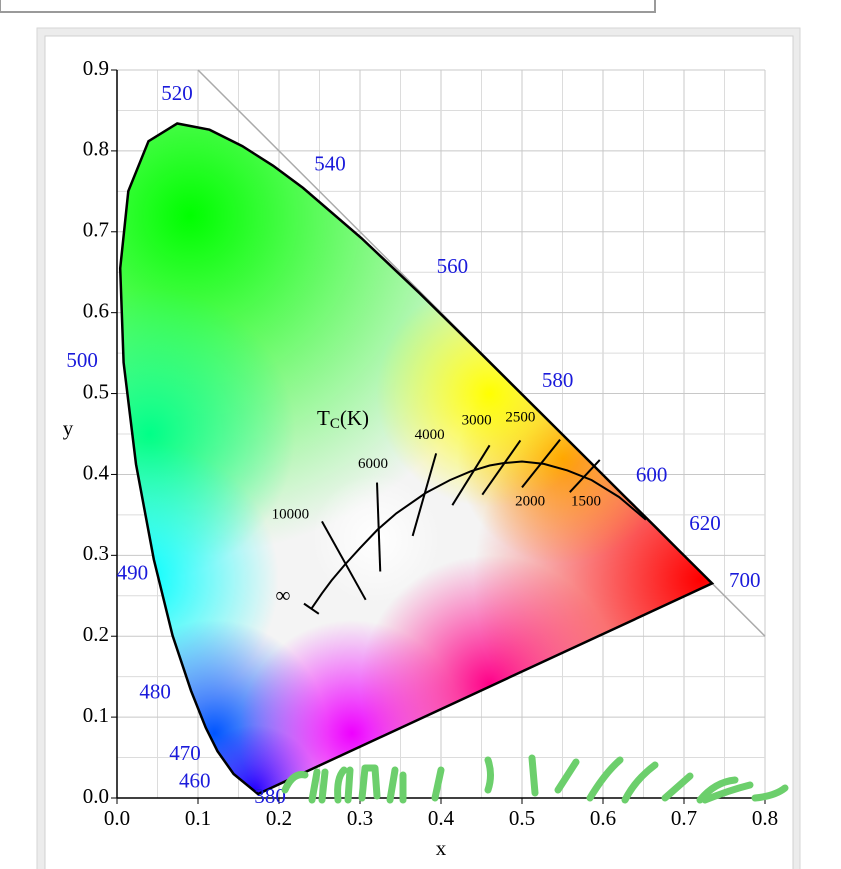 The width and height of the screenshot is (841, 869). What do you see at coordinates (453, 266) in the screenshot?
I see `wavelength-label: 560` at bounding box center [453, 266].